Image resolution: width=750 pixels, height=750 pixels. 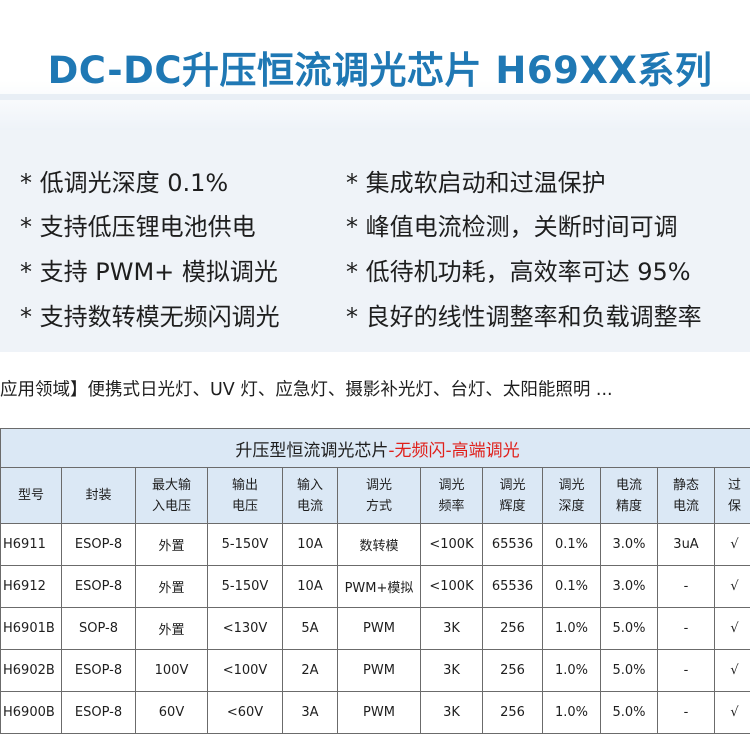 What do you see at coordinates (138, 227) in the screenshot?
I see `feature-left-2: * 支持低压锂电池供电` at bounding box center [138, 227].